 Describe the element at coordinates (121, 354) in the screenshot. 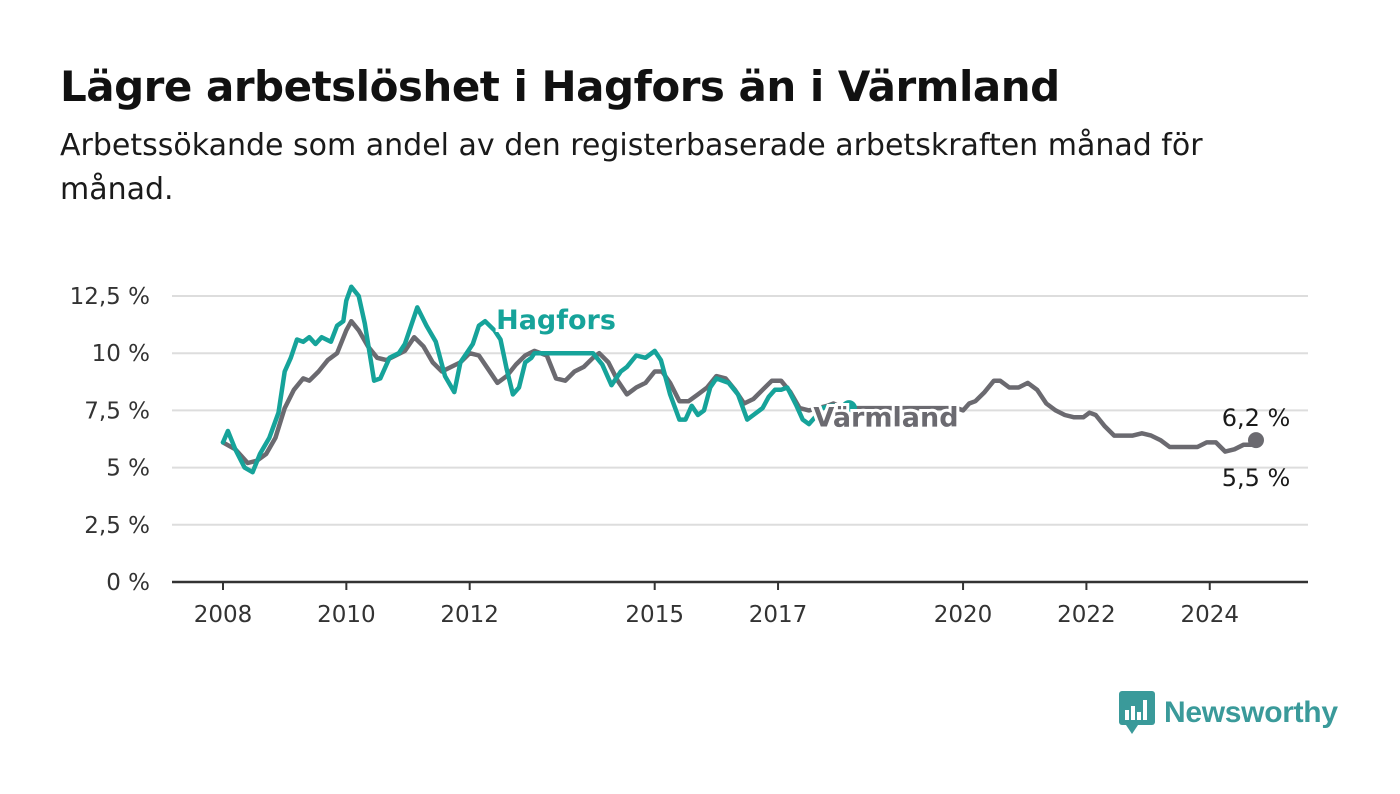

I see `y-tick-label: 10 %` at that location.